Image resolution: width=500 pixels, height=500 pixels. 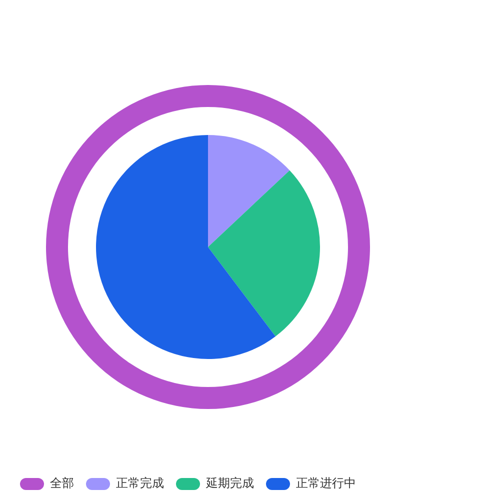 What do you see at coordinates (229, 483) in the screenshot?
I see `legend-label: 延期完成` at bounding box center [229, 483].